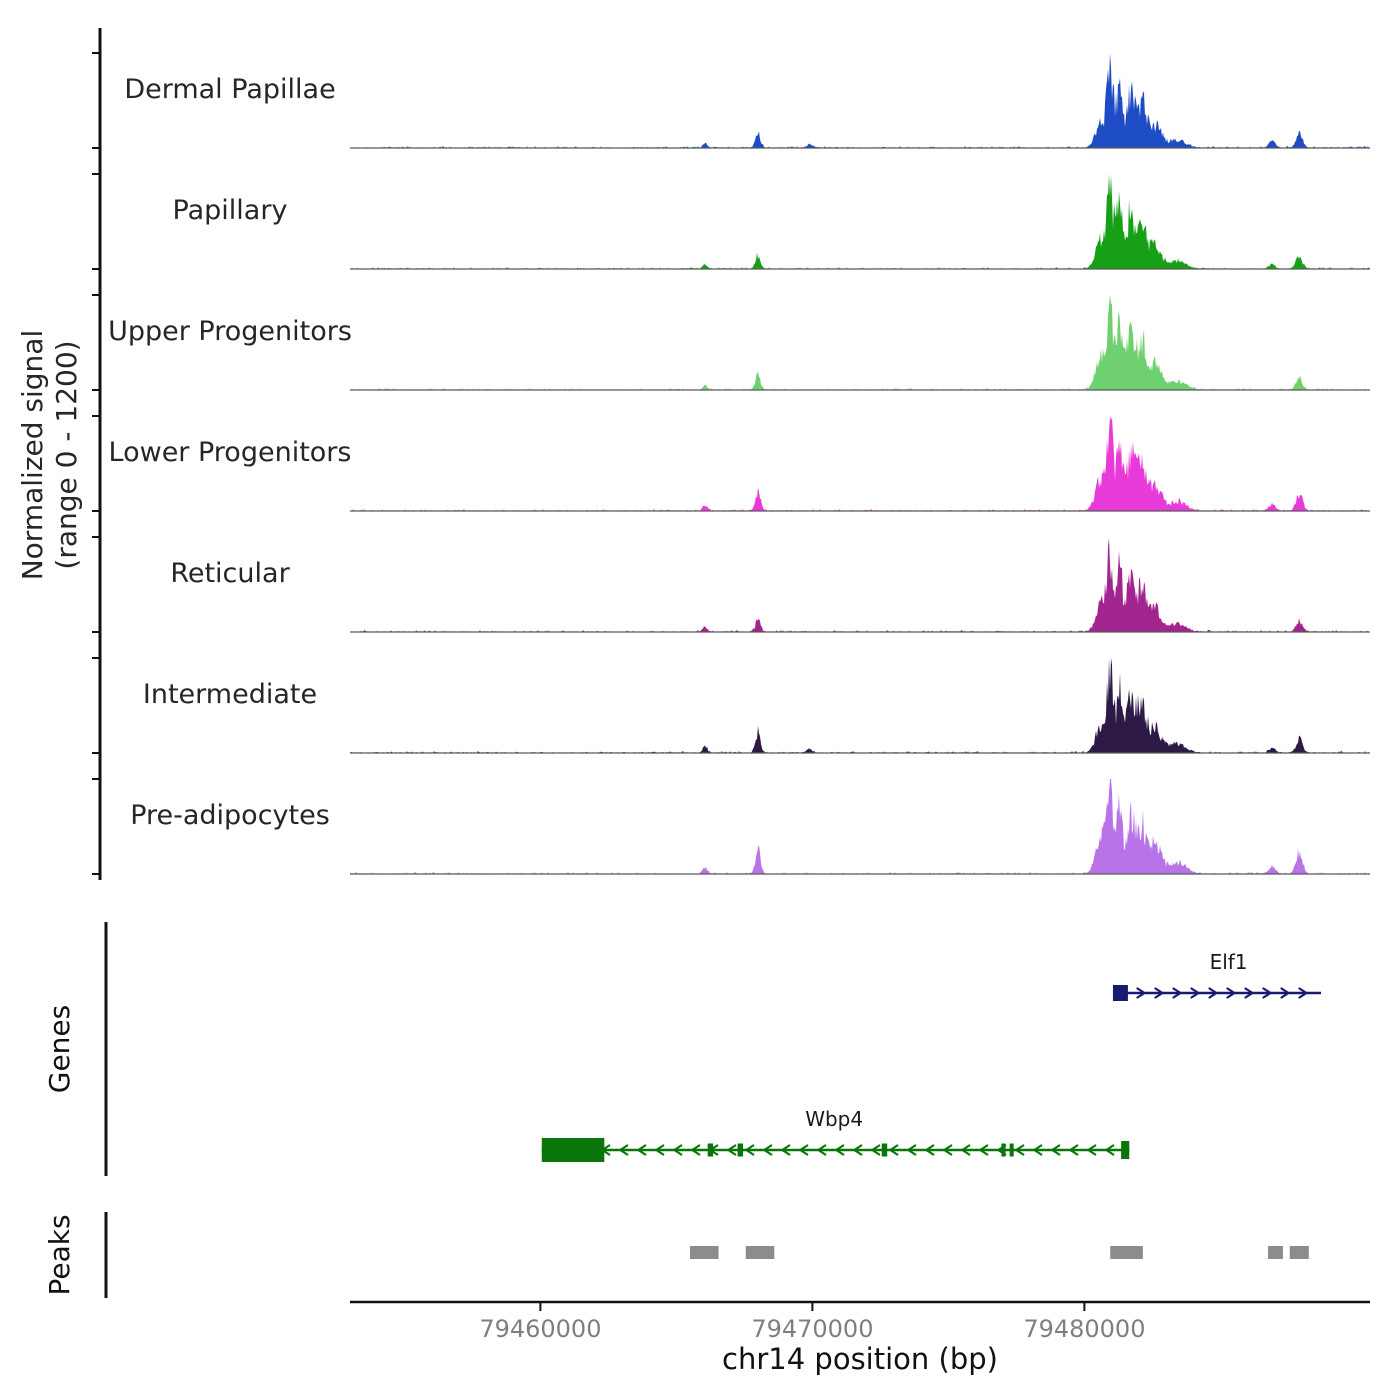  I want to click on x-tick-label: 79460000, so click(540, 1329).